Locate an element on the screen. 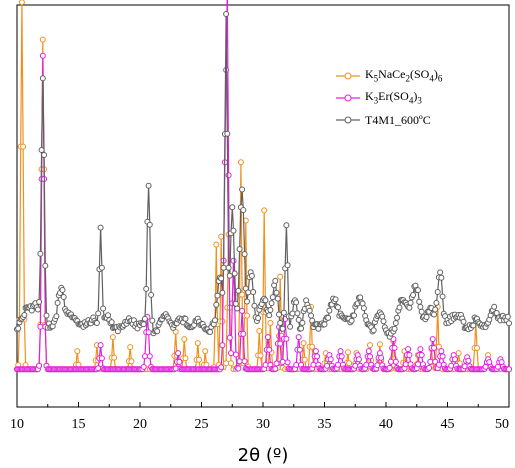 This screenshot has height=468, width=515. legend-item: T4M1_600ºC is located at coordinates (420, 120).